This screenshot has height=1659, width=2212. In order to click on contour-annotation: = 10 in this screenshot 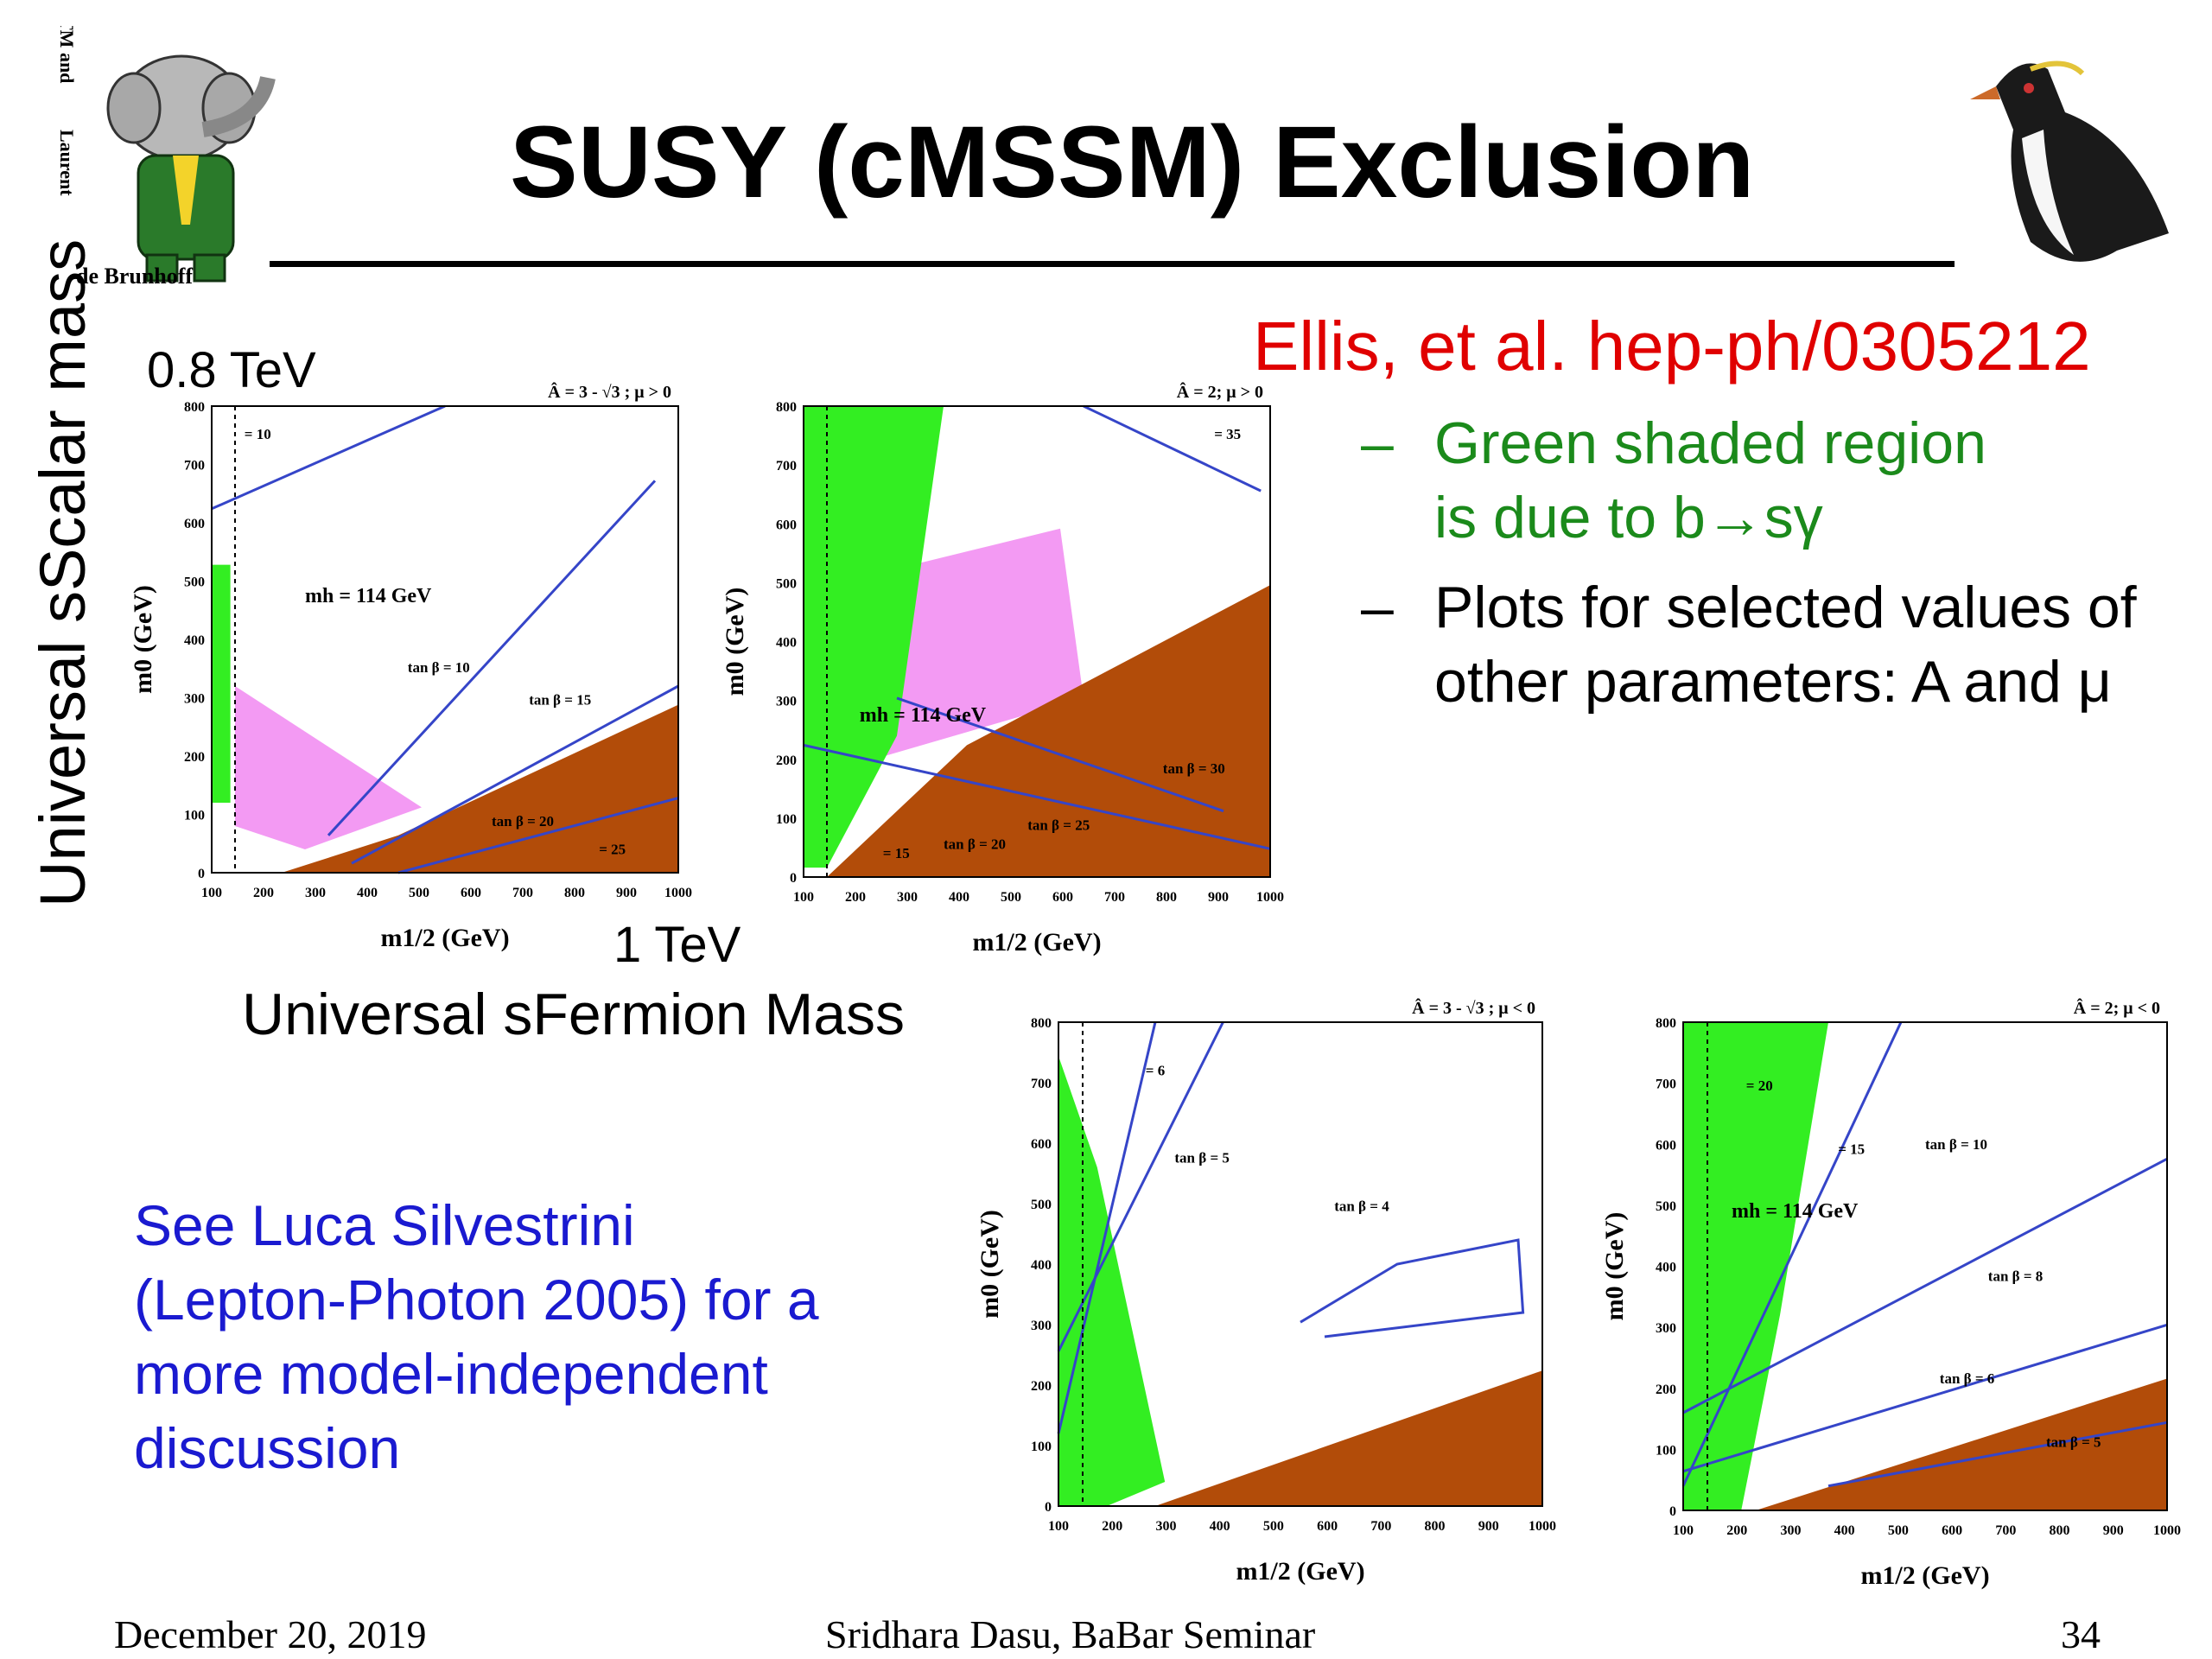, I will do `click(258, 434)`.